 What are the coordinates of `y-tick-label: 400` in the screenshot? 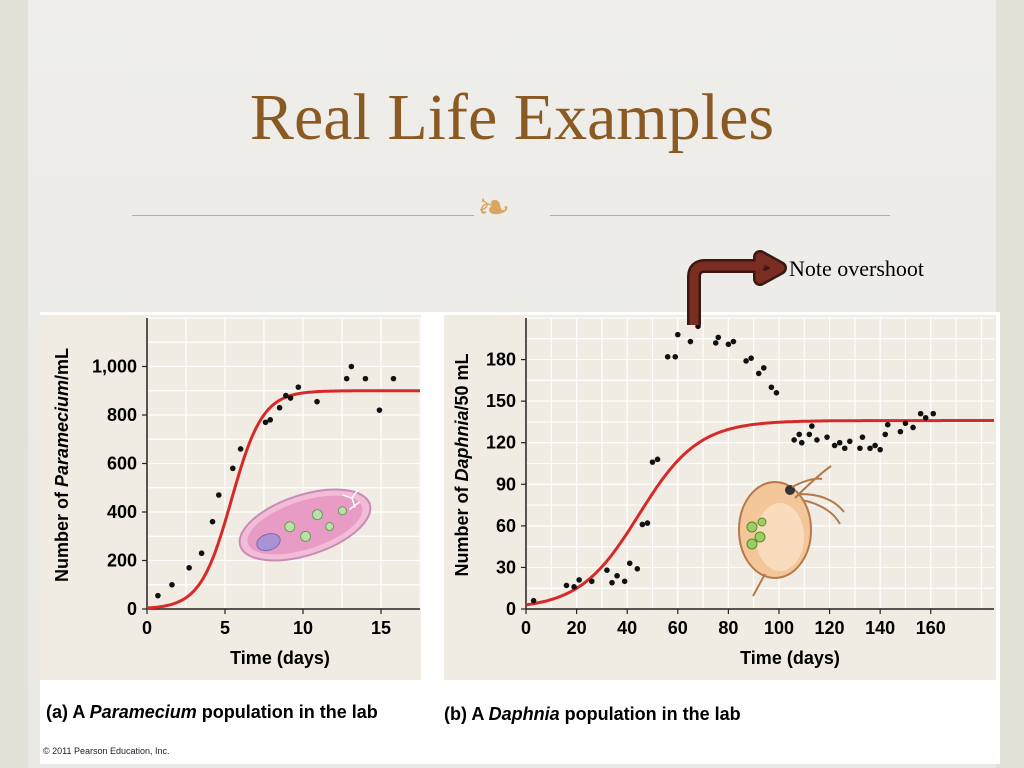 It's located at (122, 512).